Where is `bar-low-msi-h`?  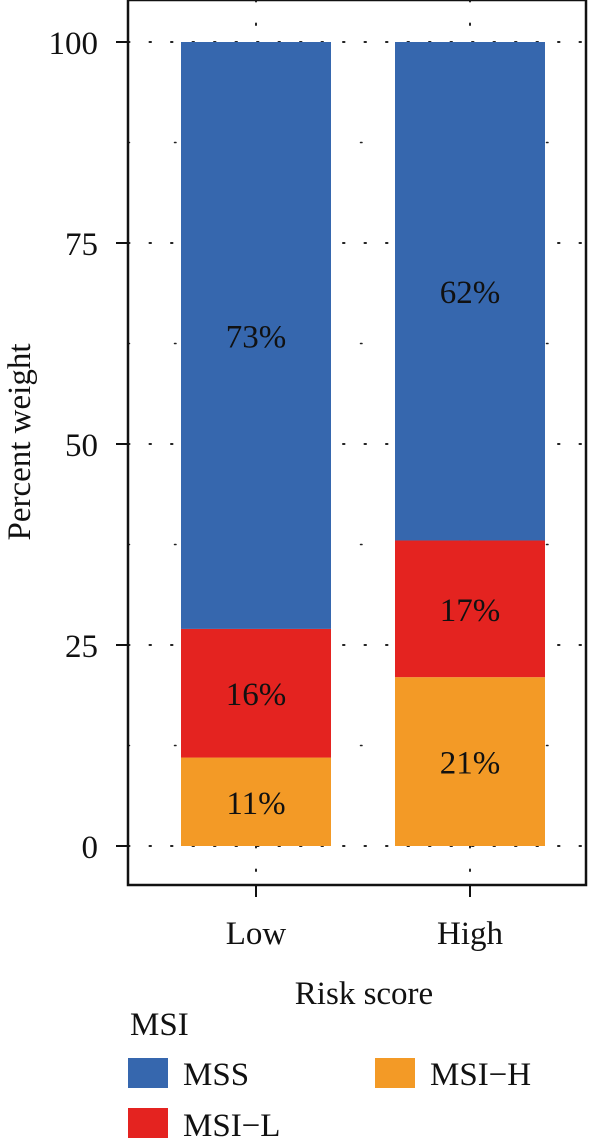 bar-low-msi-h is located at coordinates (256, 801).